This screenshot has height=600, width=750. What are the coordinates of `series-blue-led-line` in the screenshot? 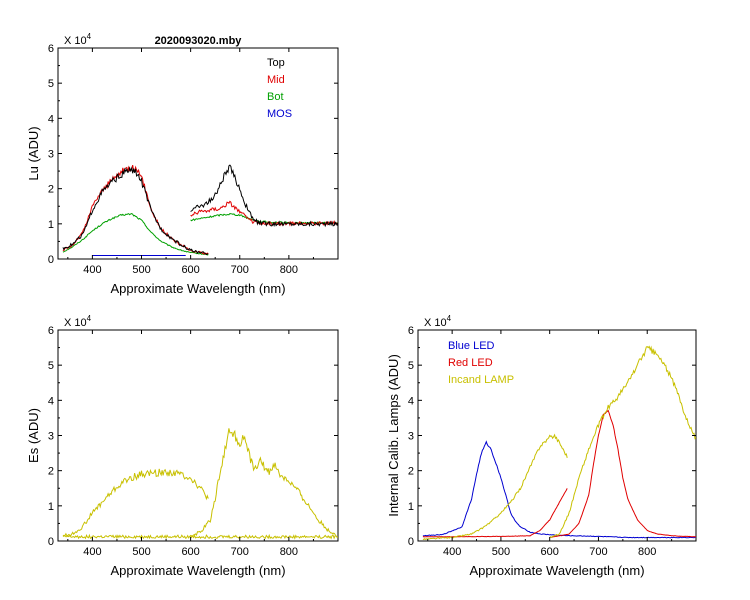 It's located at (559, 489).